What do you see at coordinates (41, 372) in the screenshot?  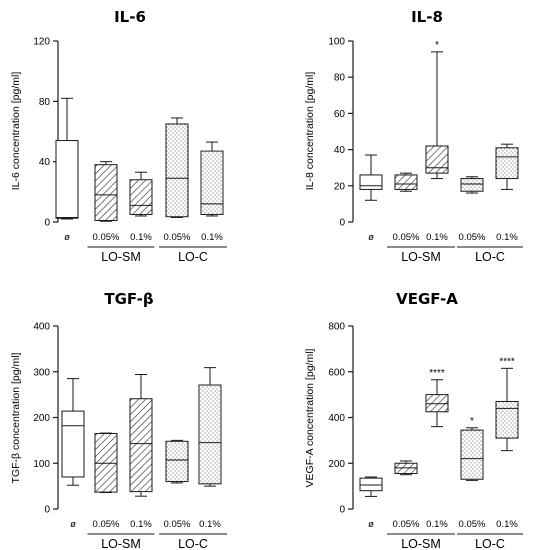 I see `y-tick-label: 300` at bounding box center [41, 372].